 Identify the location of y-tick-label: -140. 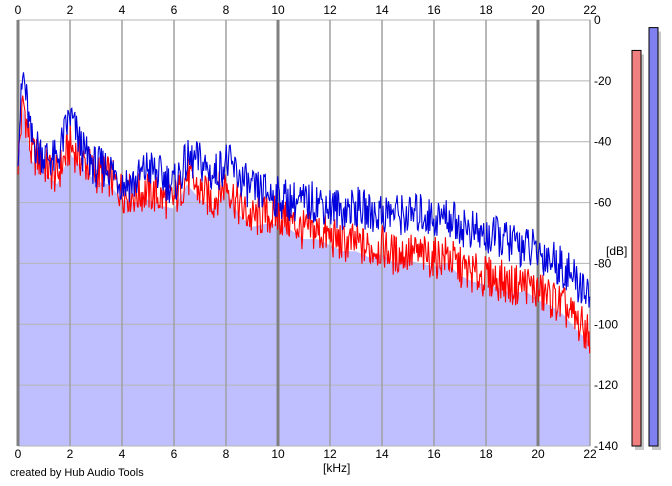
(606, 446).